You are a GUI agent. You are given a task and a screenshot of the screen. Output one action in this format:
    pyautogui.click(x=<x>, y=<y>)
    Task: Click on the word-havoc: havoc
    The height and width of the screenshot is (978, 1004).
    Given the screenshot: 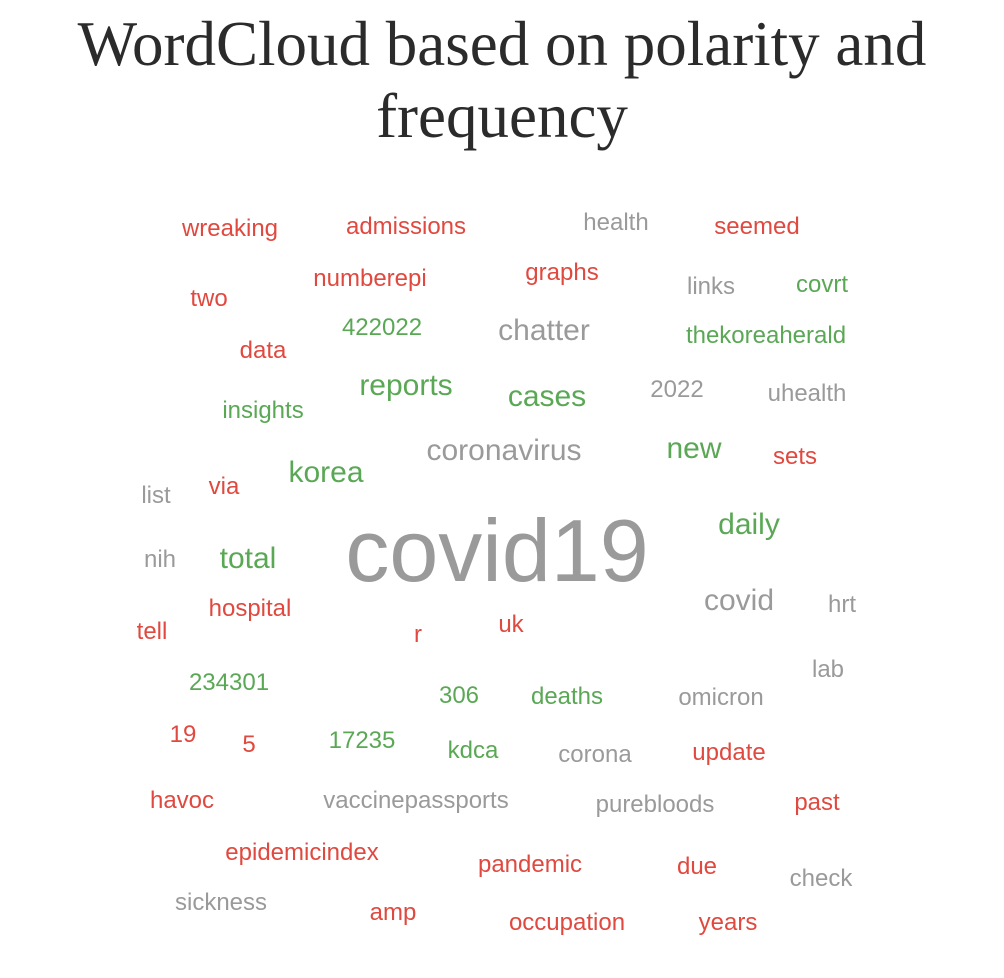 What is the action you would take?
    pyautogui.click(x=182, y=800)
    